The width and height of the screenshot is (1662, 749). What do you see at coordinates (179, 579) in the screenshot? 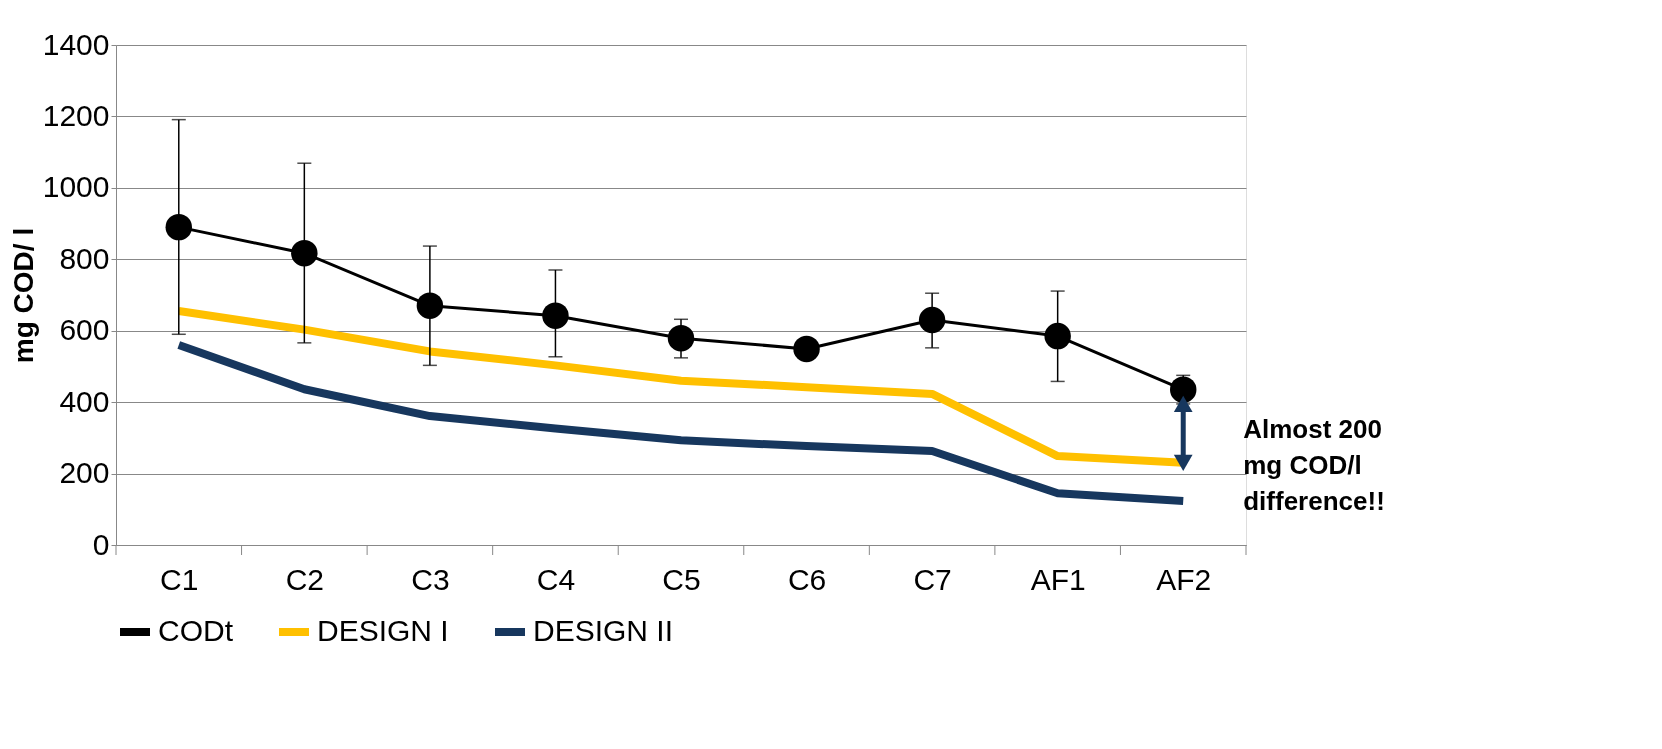
I see `x-tick-label: C1` at bounding box center [179, 579].